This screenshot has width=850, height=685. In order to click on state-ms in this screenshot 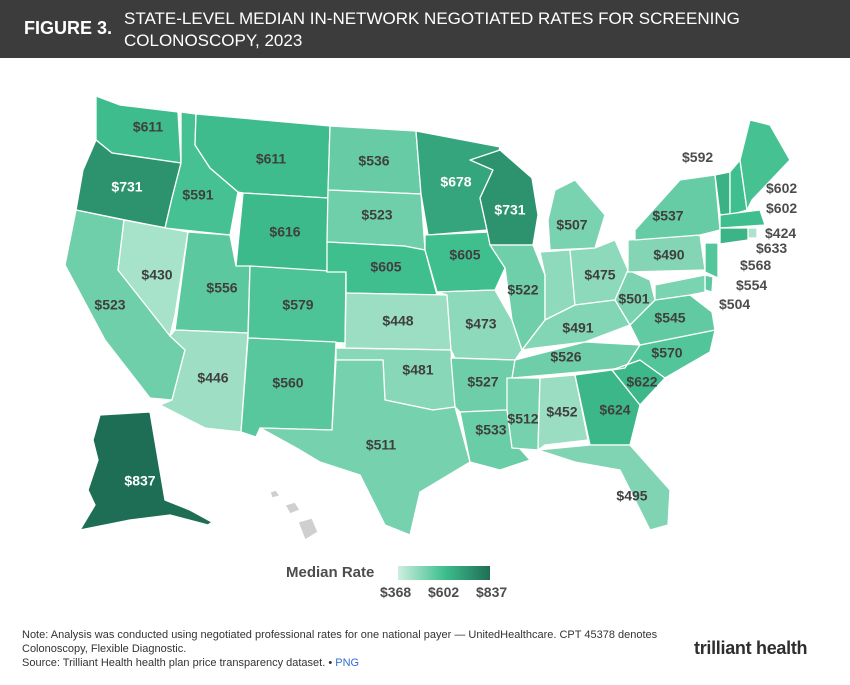, I will do `click(523, 414)`.